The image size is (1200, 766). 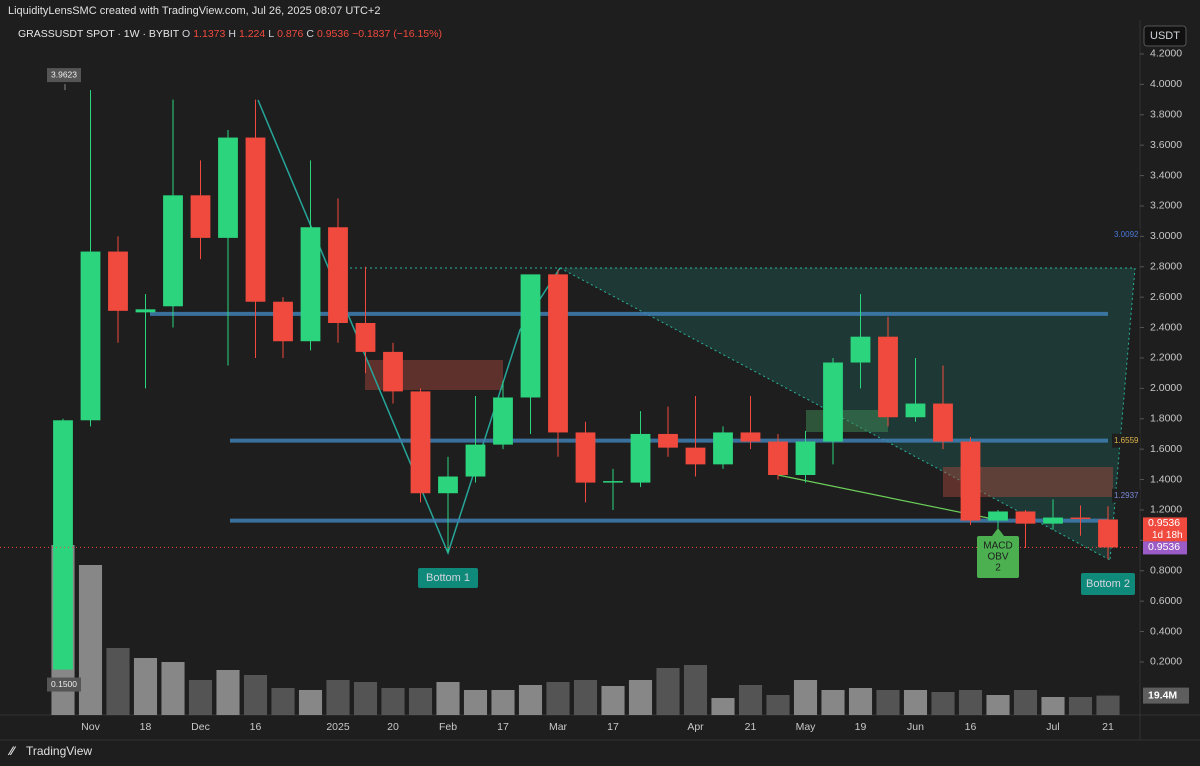 I want to click on y-tick-label: 0.8000, so click(x=1166, y=571).